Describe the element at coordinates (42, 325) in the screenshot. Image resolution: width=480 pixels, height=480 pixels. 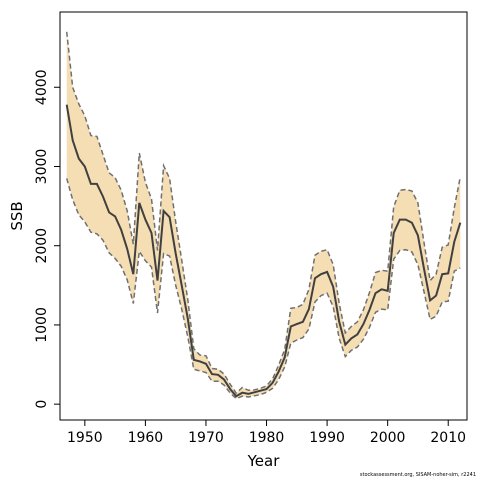
I see `y-tick-label: 1000` at that location.